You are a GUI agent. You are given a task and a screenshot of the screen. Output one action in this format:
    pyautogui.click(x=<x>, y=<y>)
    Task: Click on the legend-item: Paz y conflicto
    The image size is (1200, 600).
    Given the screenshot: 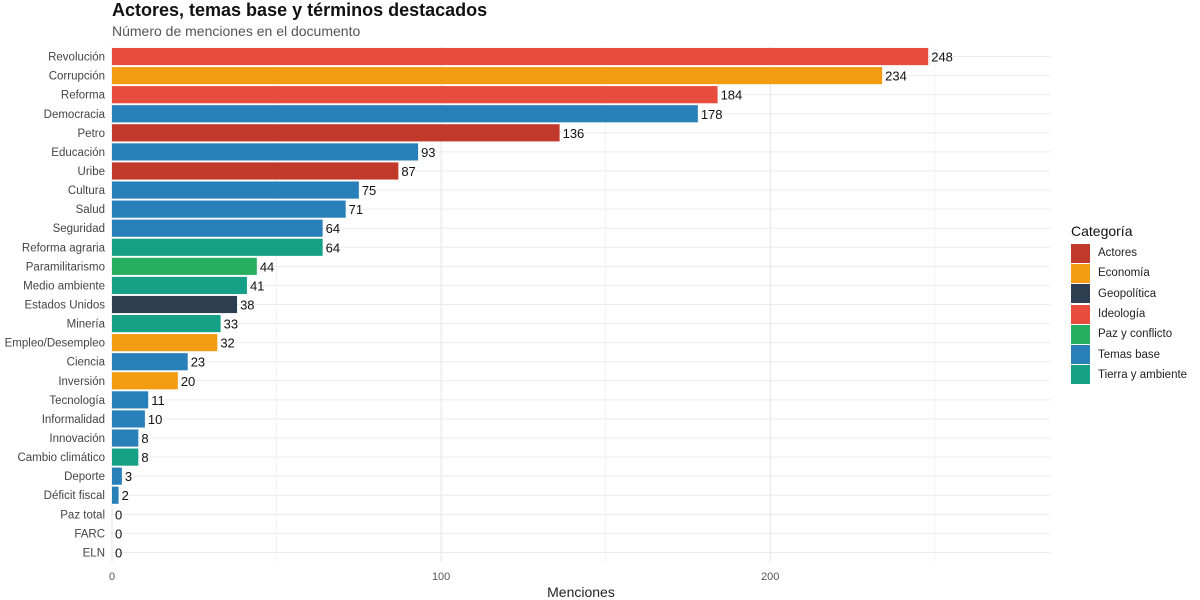 What is the action you would take?
    pyautogui.click(x=1129, y=334)
    